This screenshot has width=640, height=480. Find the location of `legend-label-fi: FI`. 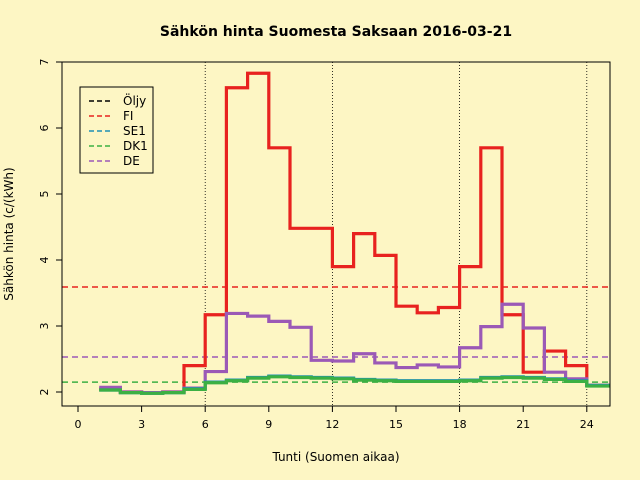

legend-label-fi: FI is located at coordinates (128, 116).